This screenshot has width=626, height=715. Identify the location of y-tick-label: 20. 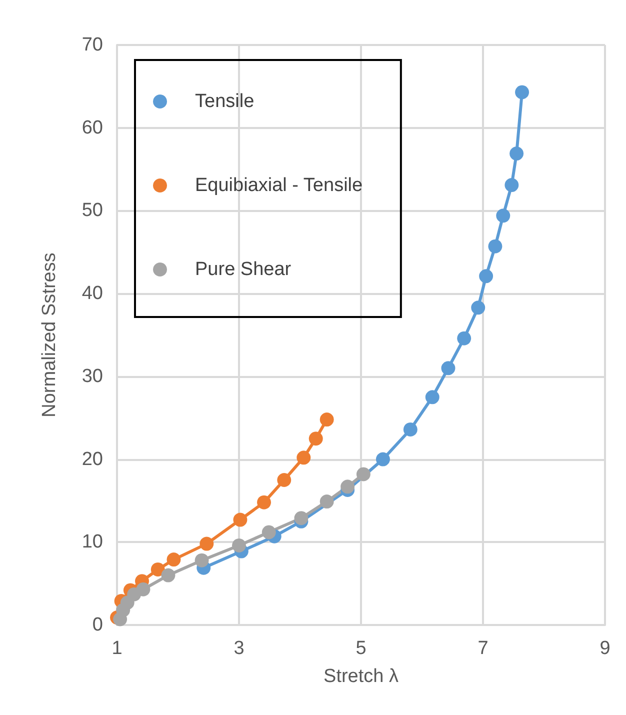
(92, 459).